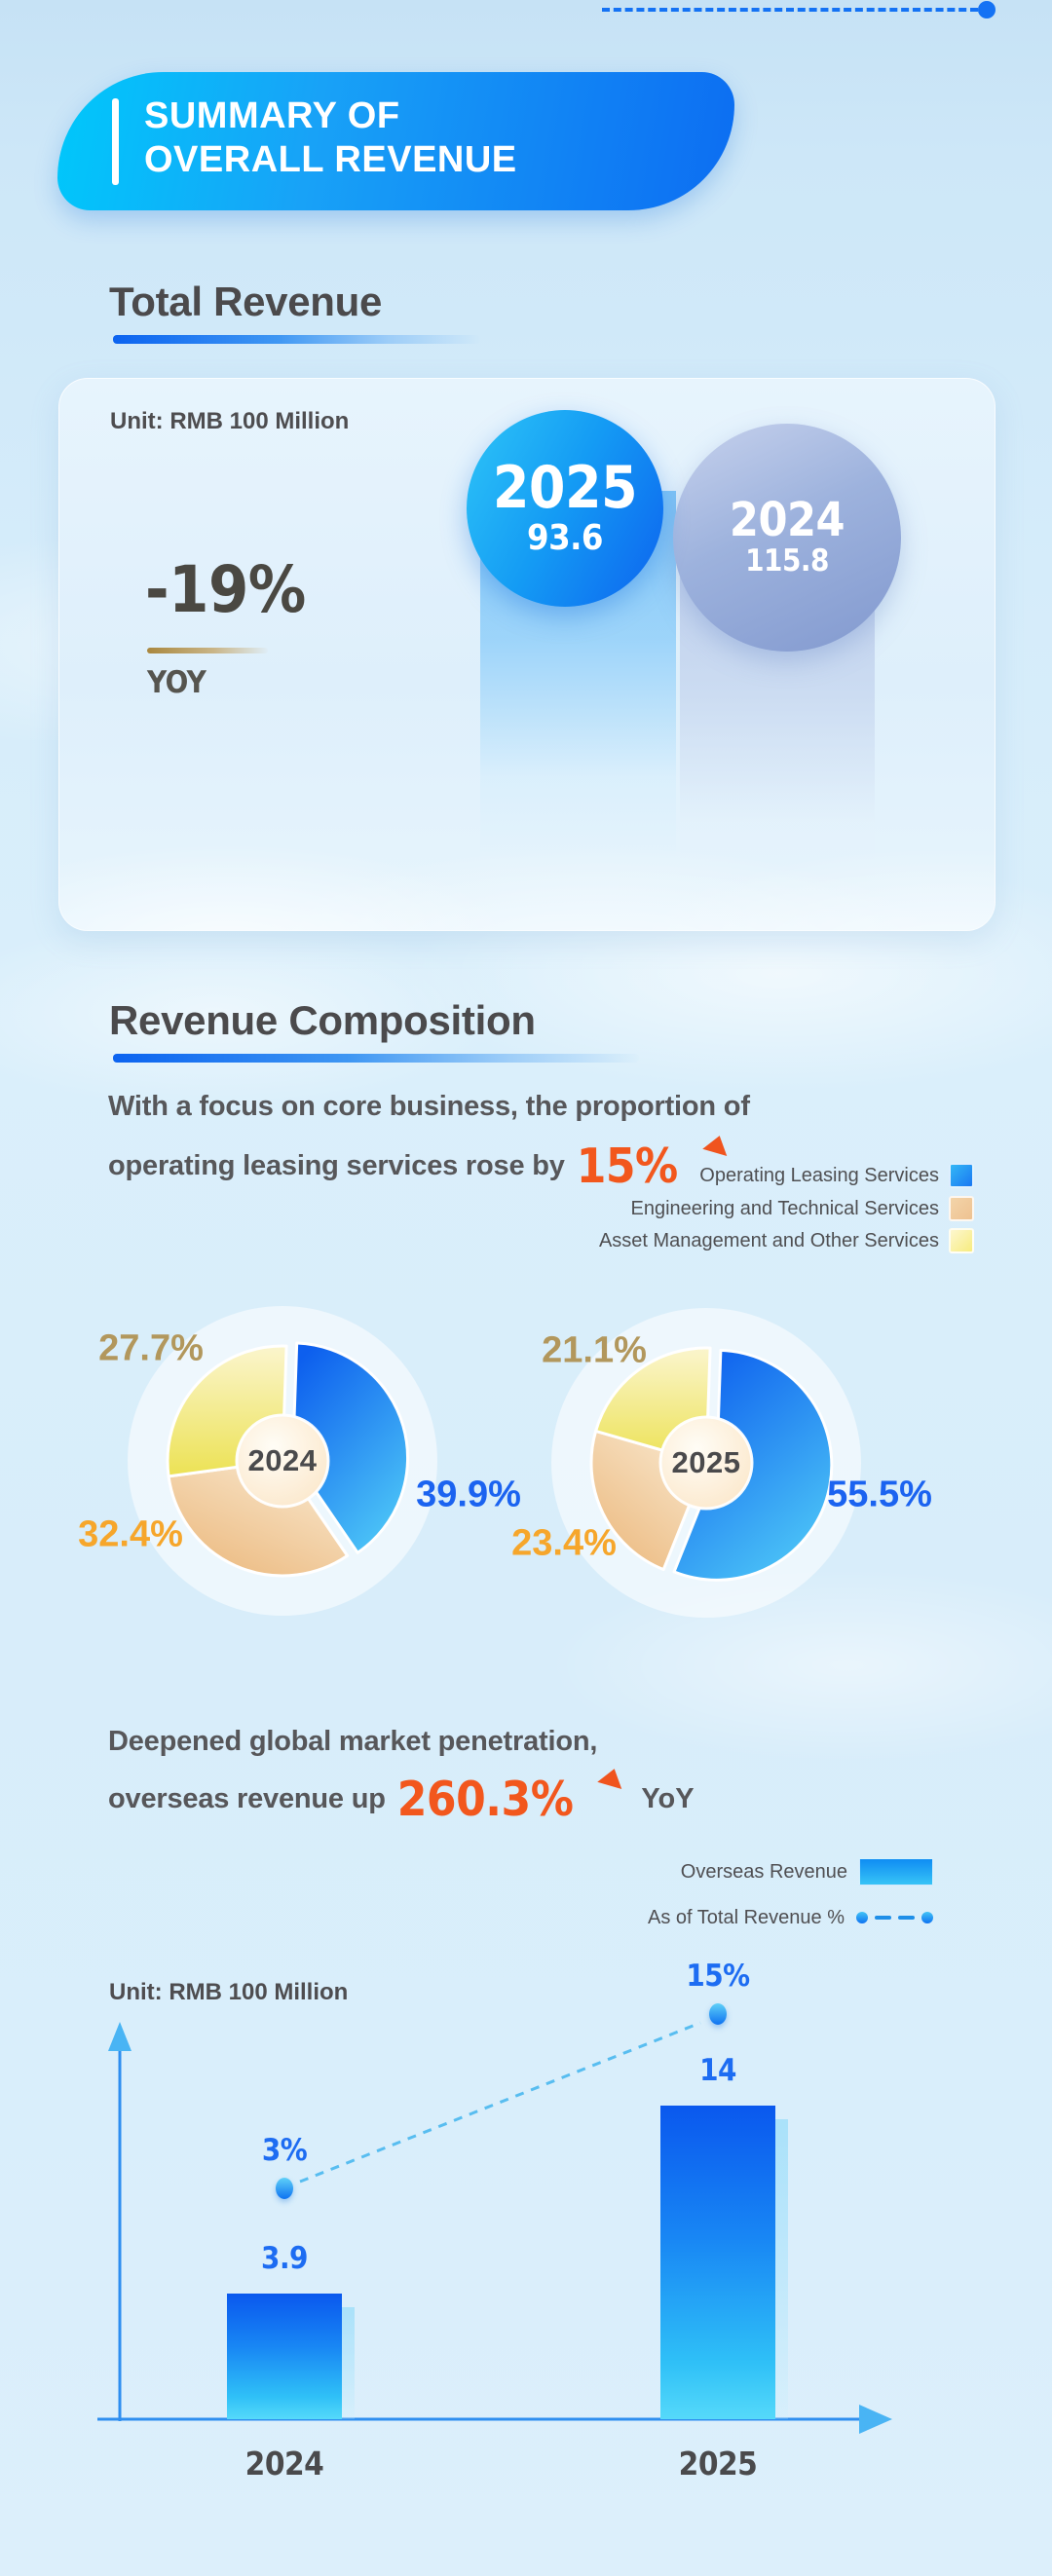  What do you see at coordinates (875, 2419) in the screenshot?
I see `x-axis-arrow-icon` at bounding box center [875, 2419].